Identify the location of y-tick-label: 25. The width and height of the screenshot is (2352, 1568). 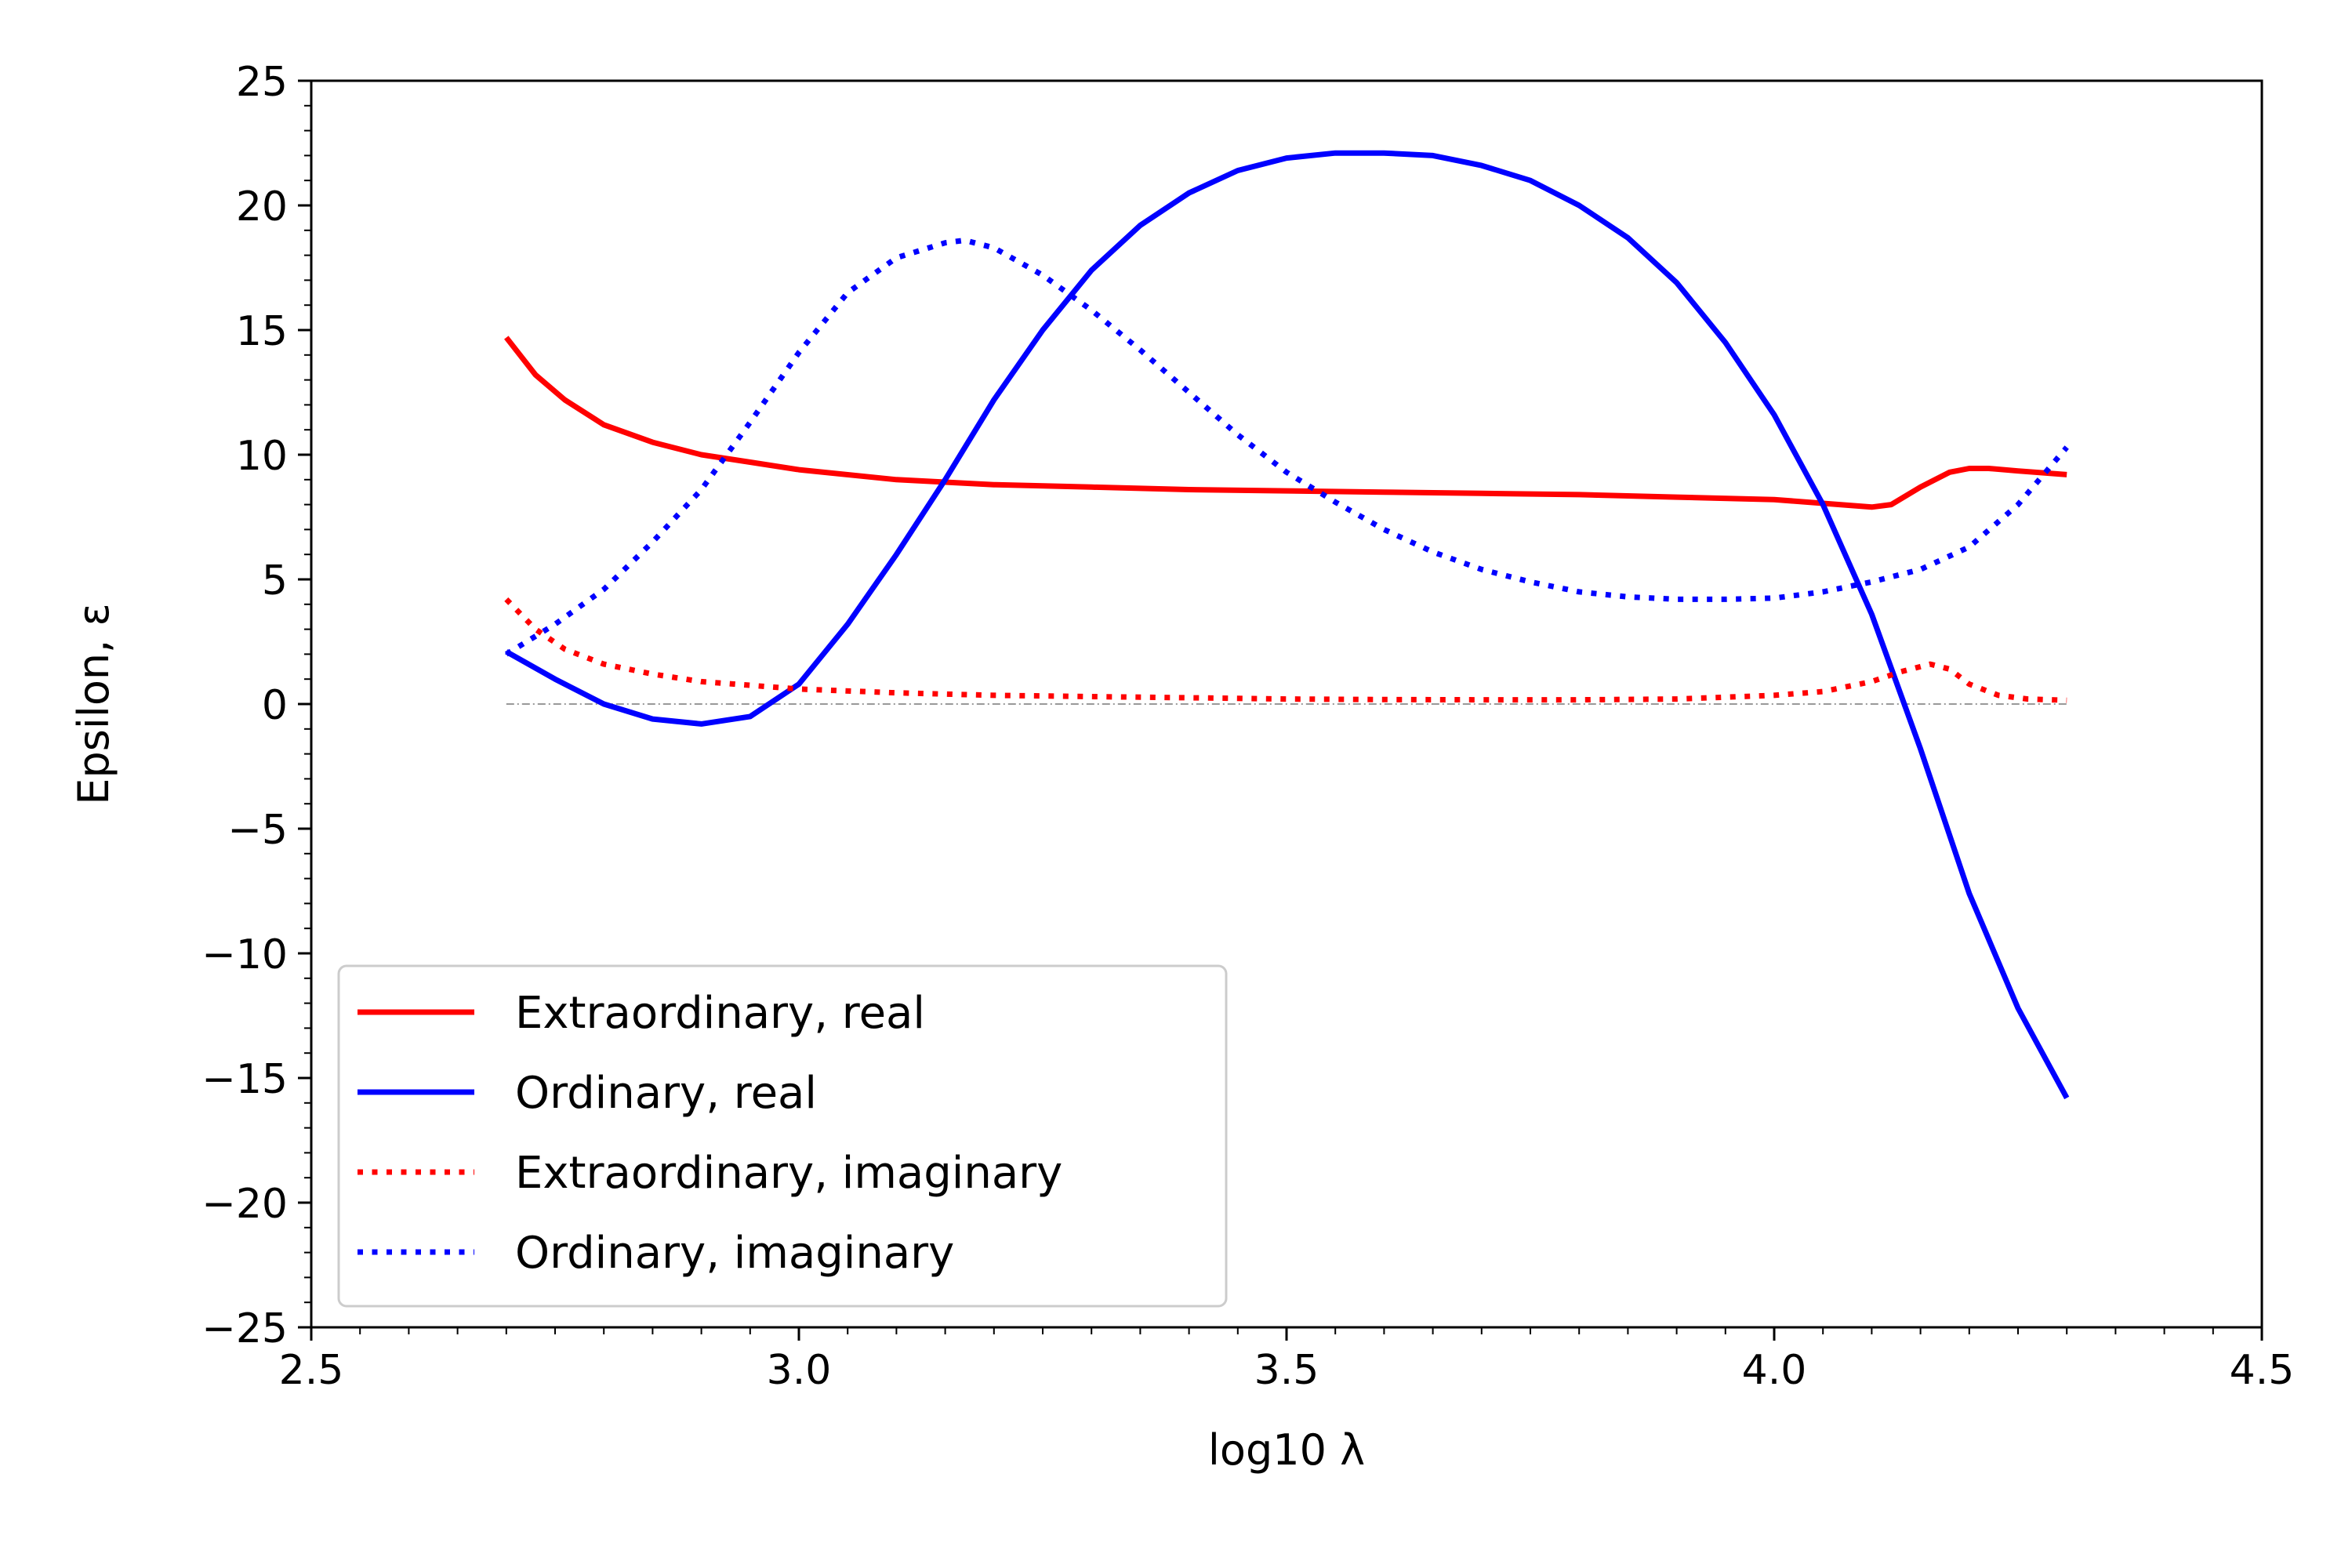
(262, 82).